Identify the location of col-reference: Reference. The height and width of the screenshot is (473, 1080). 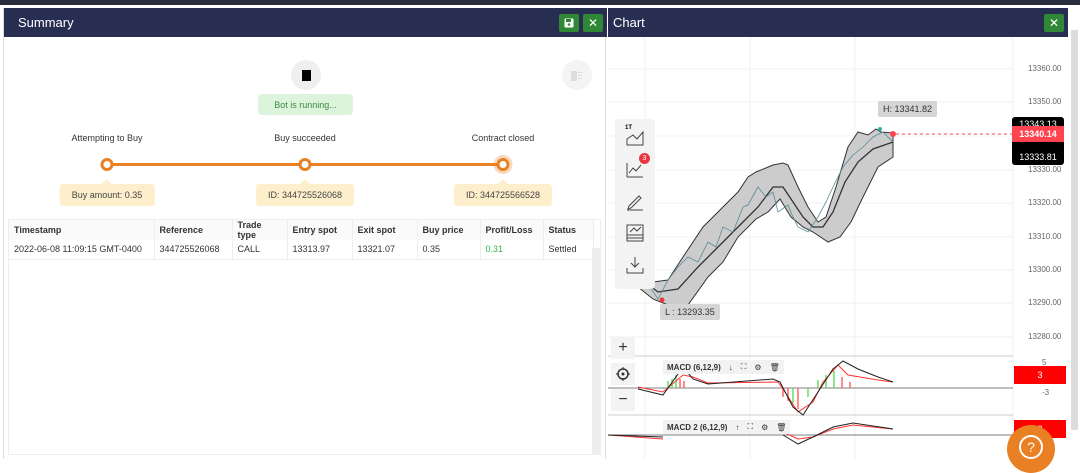
(193, 230).